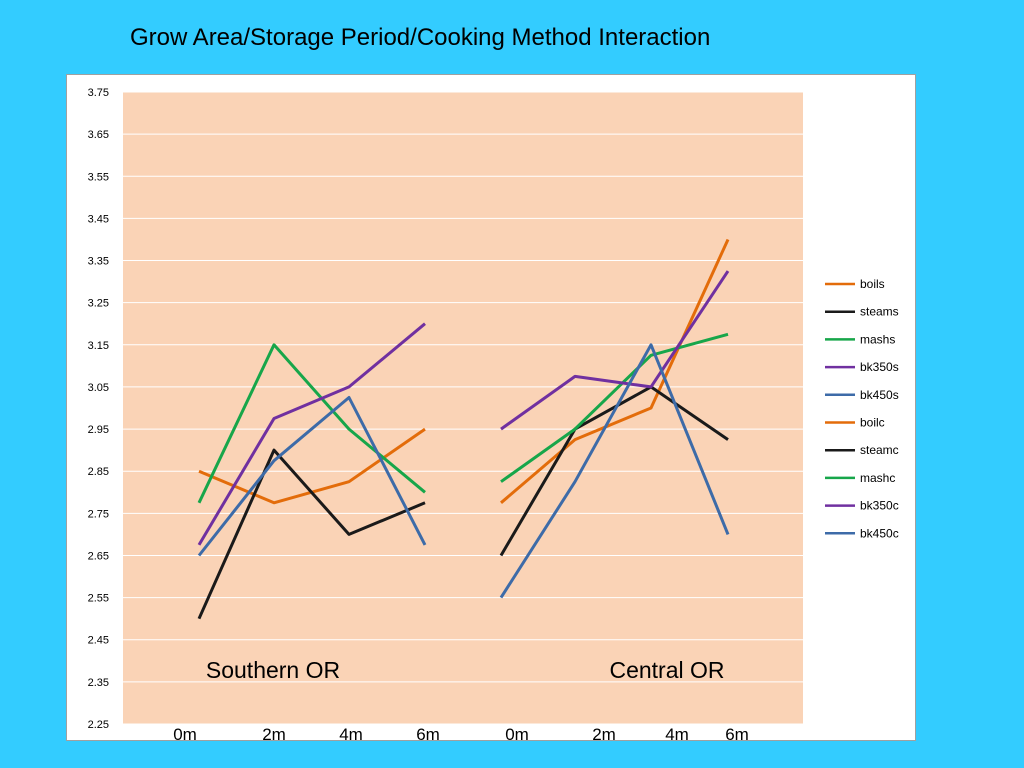  What do you see at coordinates (614, 407) in the screenshot?
I see `series-line-mashc` at bounding box center [614, 407].